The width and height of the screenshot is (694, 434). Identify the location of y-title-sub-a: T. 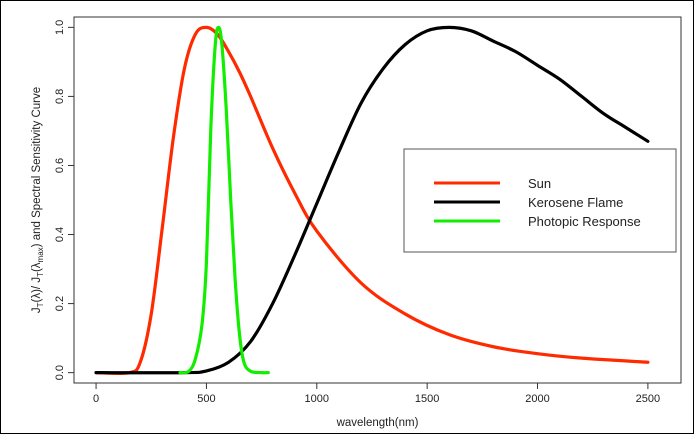
(40, 304).